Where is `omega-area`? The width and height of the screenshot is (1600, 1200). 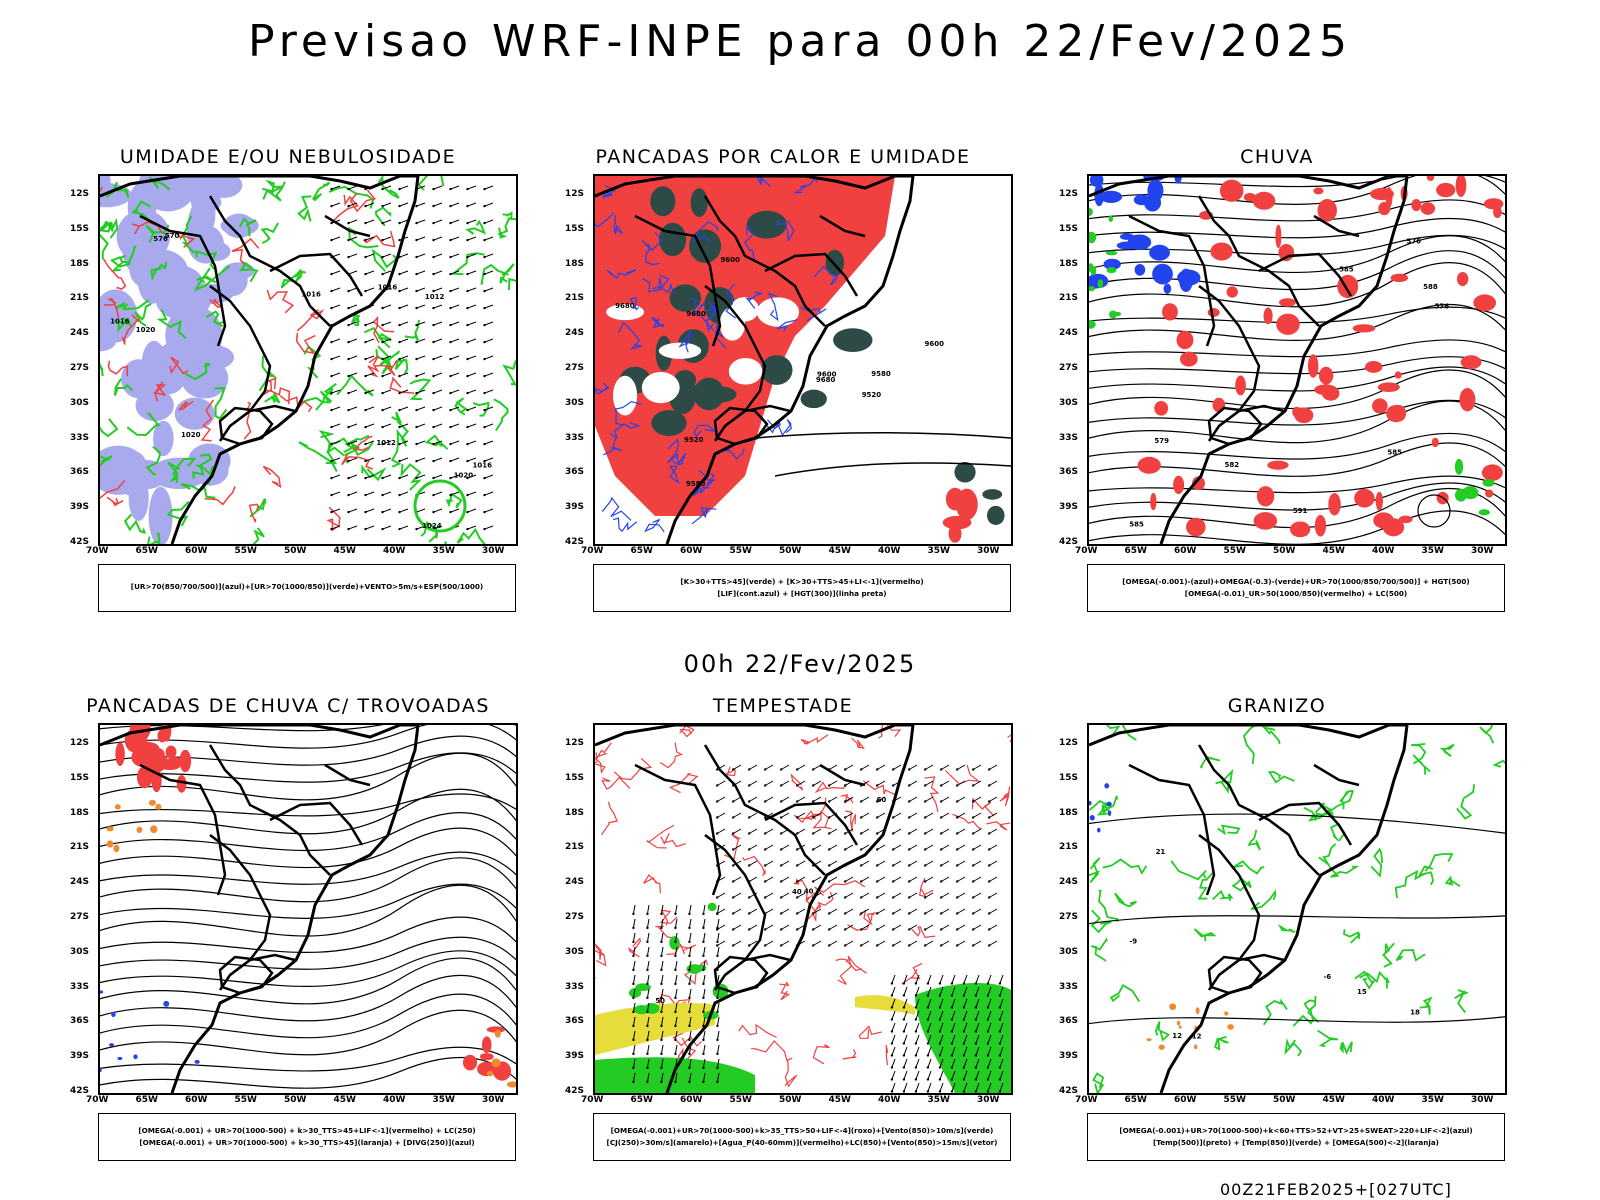
omega-area is located at coordinates (1127, 236).